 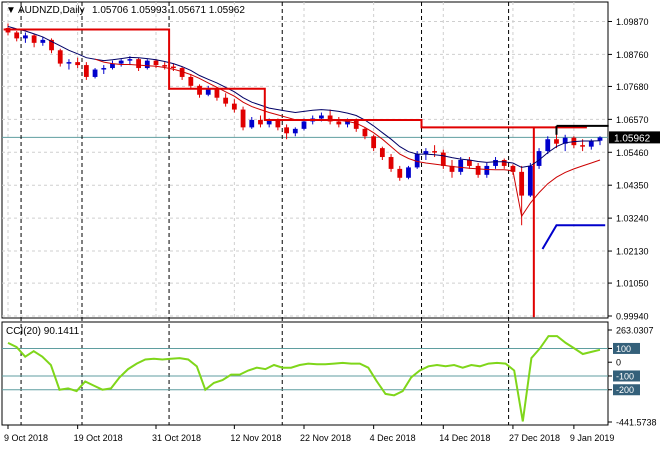 I want to click on cci-tick-label: 0, so click(x=618, y=363).